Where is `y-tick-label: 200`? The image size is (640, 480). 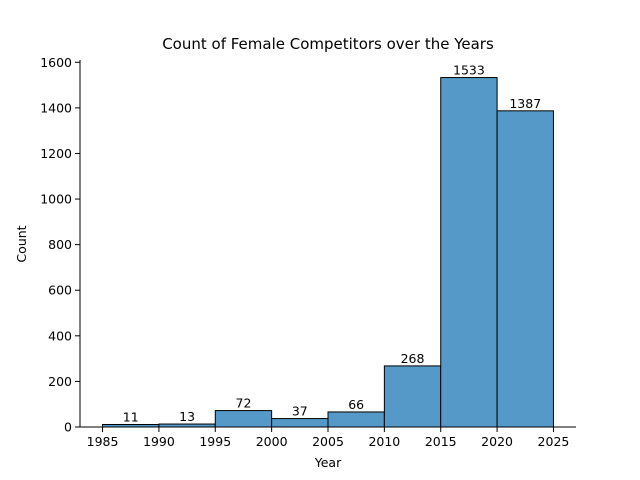 y-tick-label: 200 is located at coordinates (60, 381).